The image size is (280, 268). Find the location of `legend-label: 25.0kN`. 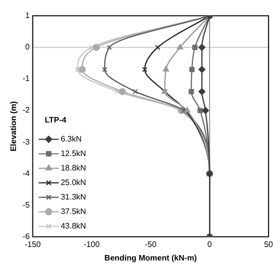

legend-label: 25.0kN is located at coordinates (73, 183).